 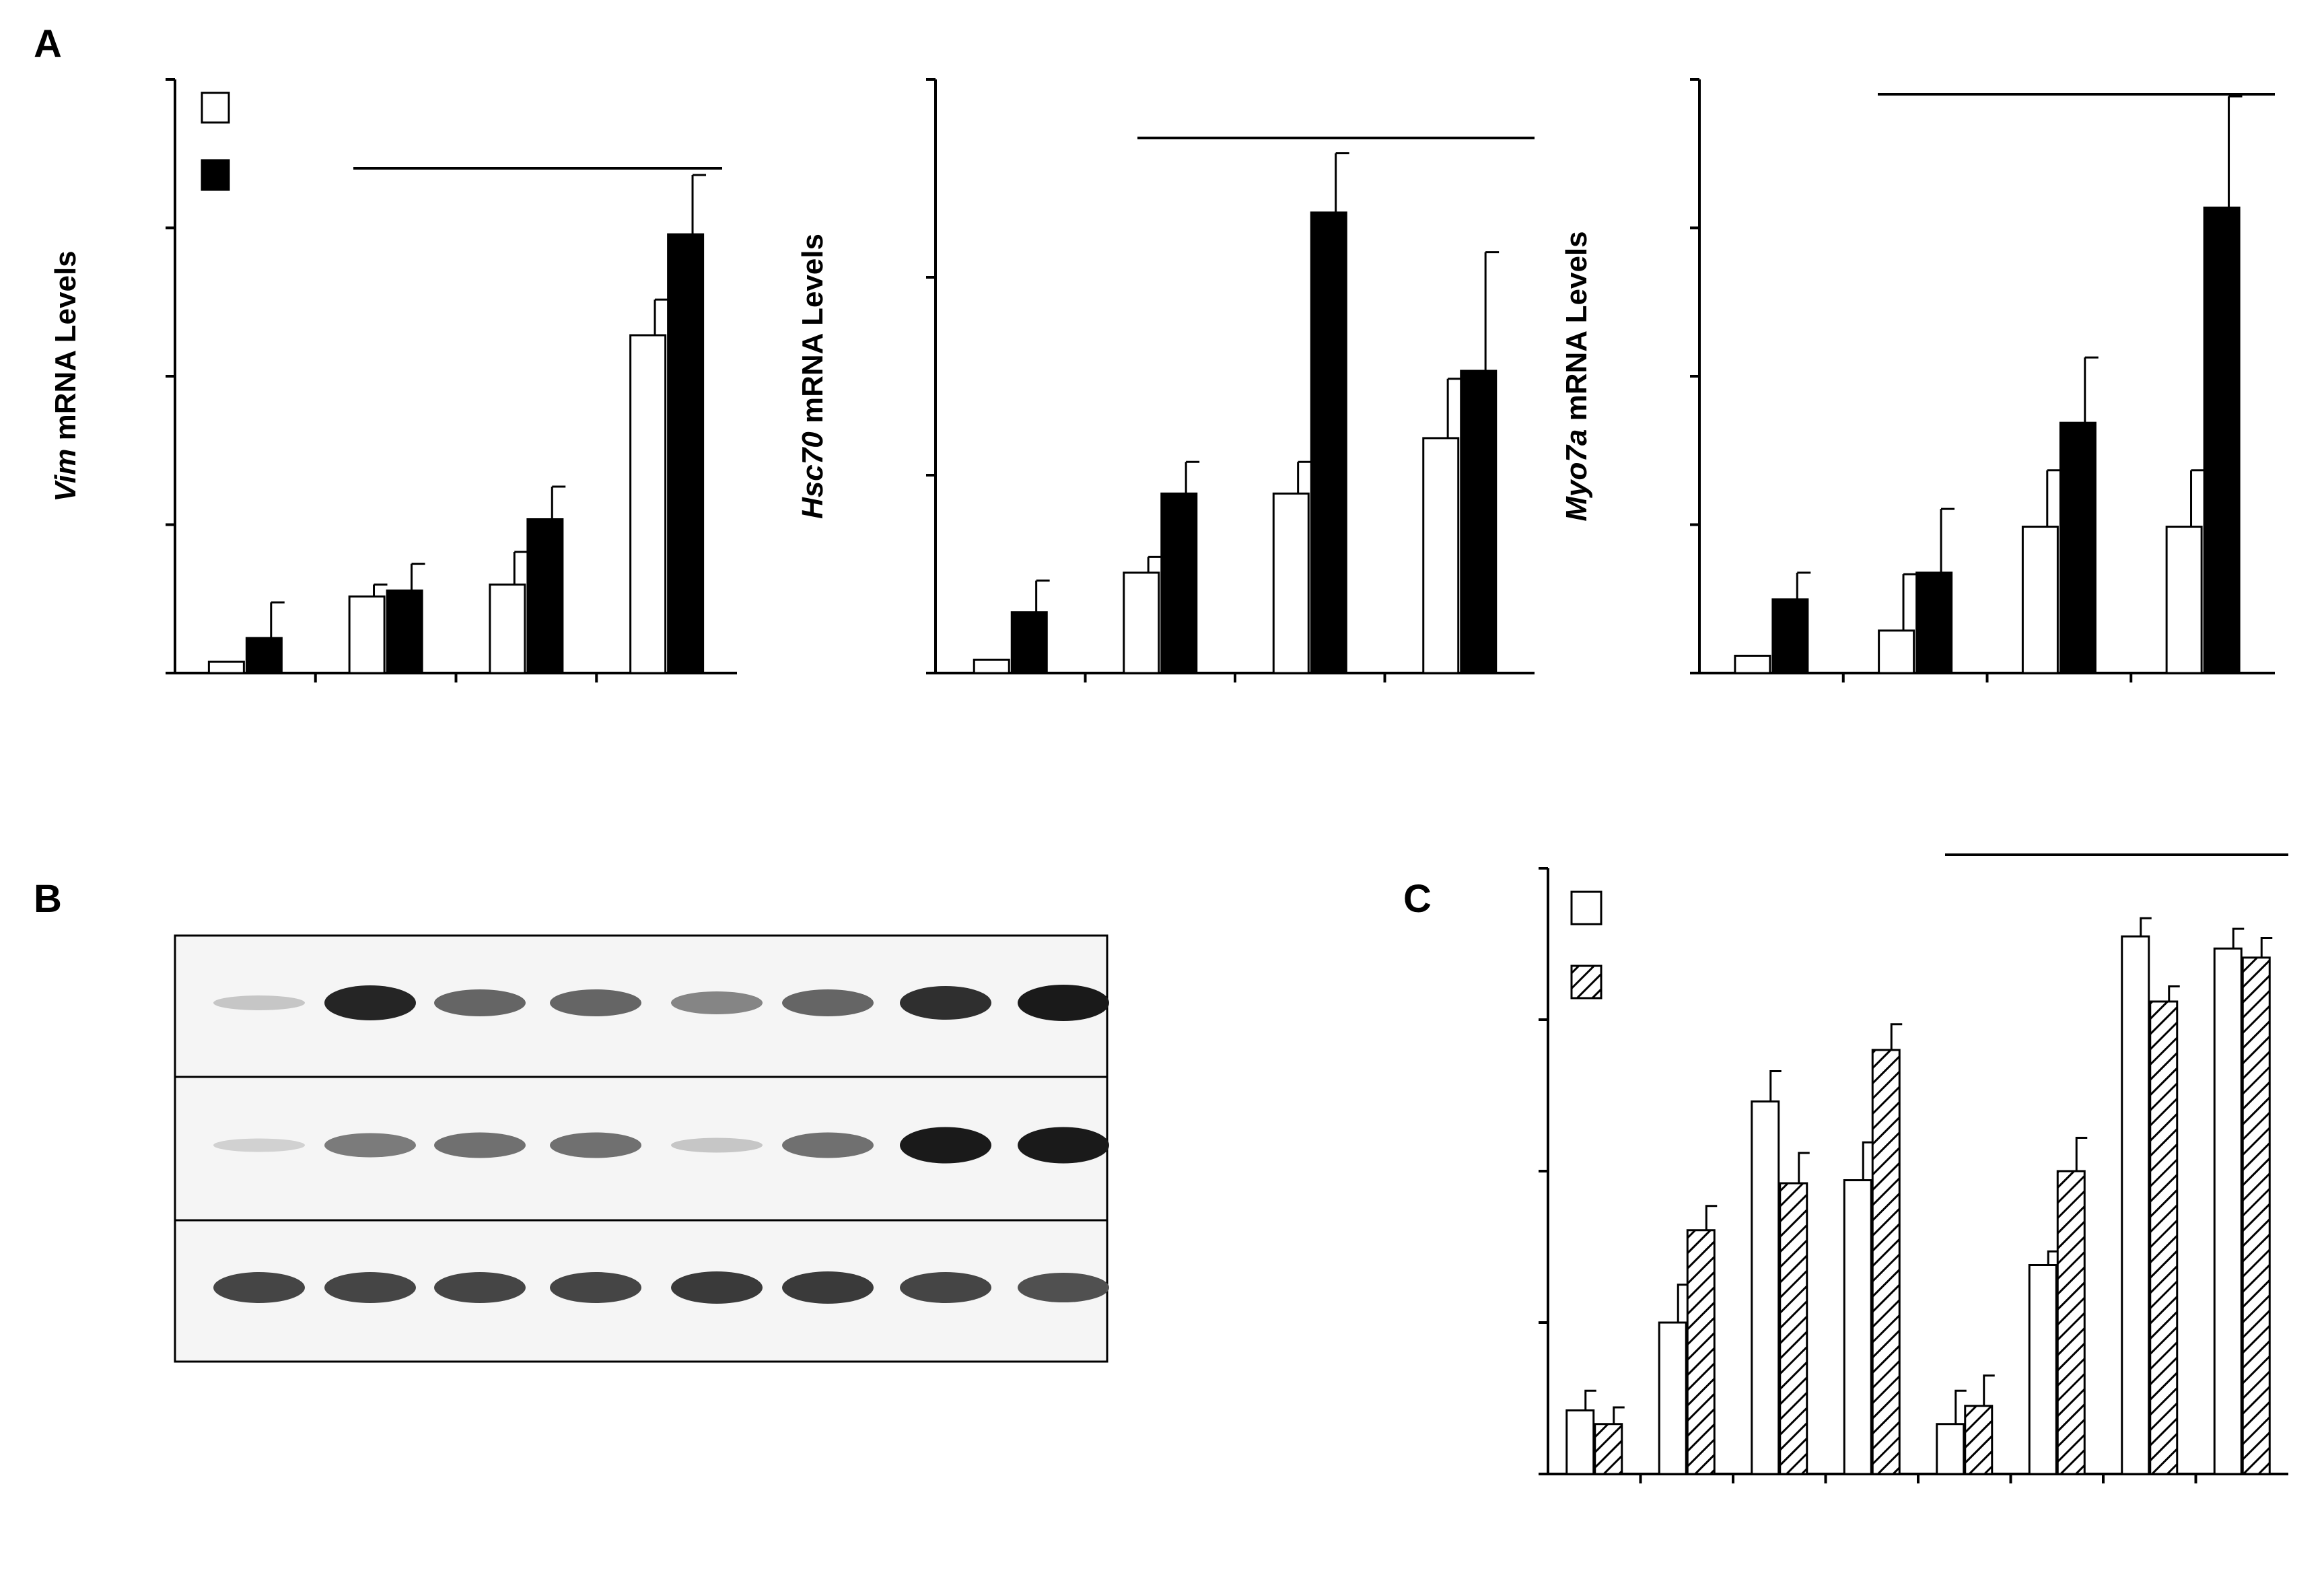 What do you see at coordinates (641, 1148) in the screenshot?
I see `western-blot` at bounding box center [641, 1148].